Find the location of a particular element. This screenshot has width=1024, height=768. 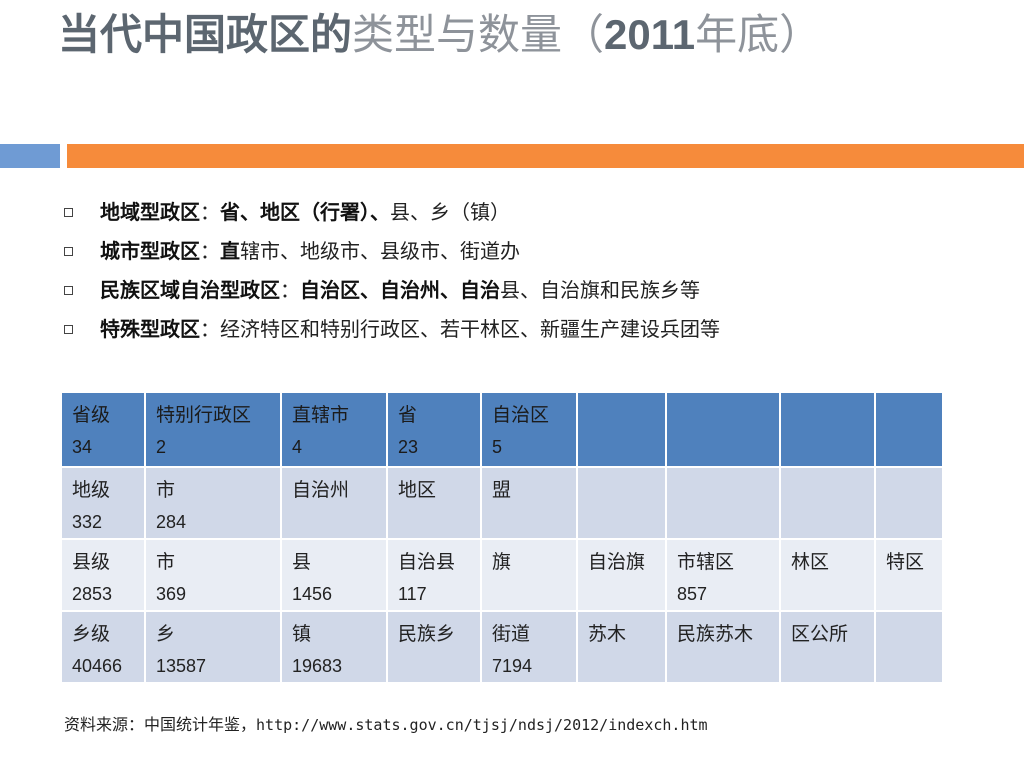

bullet-item-special: 特殊型政区：经济特区和特别行政区、若干林区、新疆生产建设兵团等 is located at coordinates (392, 329).